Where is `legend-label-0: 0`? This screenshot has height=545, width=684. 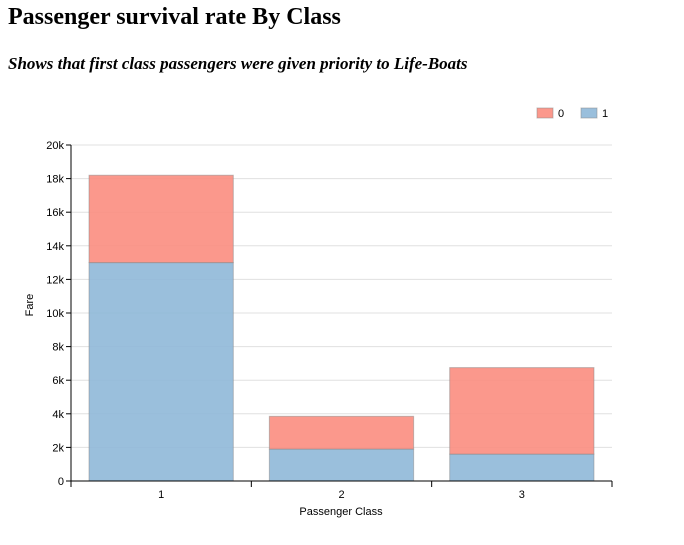
legend-label-0: 0 is located at coordinates (561, 114).